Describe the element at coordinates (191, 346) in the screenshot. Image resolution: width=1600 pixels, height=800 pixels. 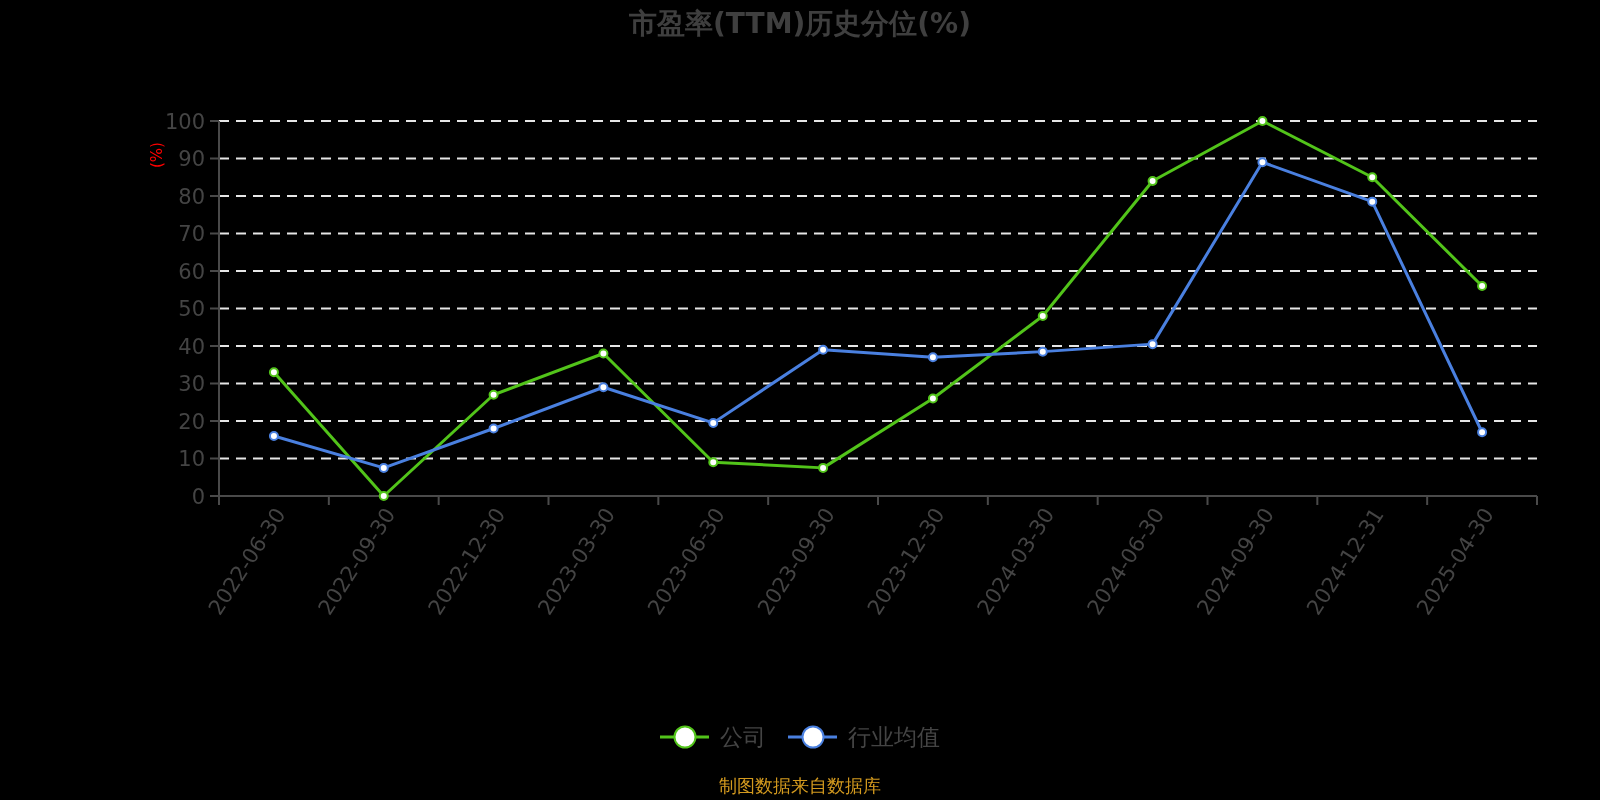
I see `y-tick-label: 40` at that location.